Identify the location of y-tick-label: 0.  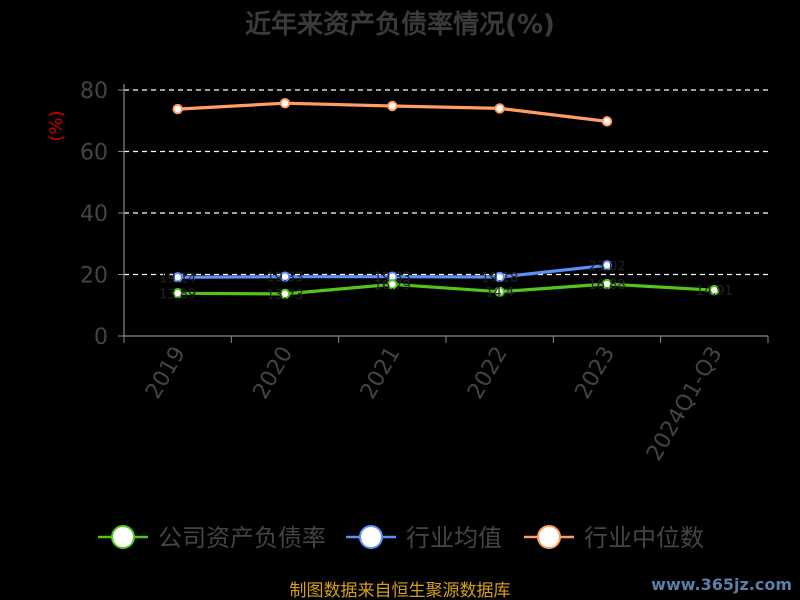
(101, 337).